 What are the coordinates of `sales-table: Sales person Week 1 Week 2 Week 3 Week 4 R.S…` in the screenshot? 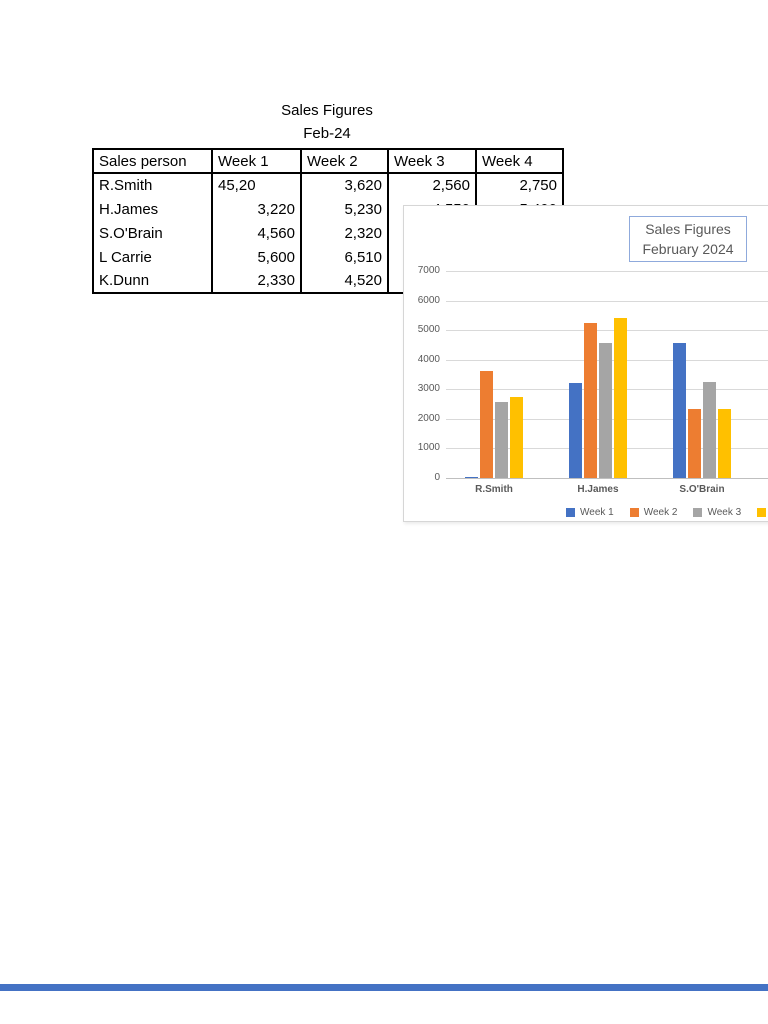 It's located at (328, 221).